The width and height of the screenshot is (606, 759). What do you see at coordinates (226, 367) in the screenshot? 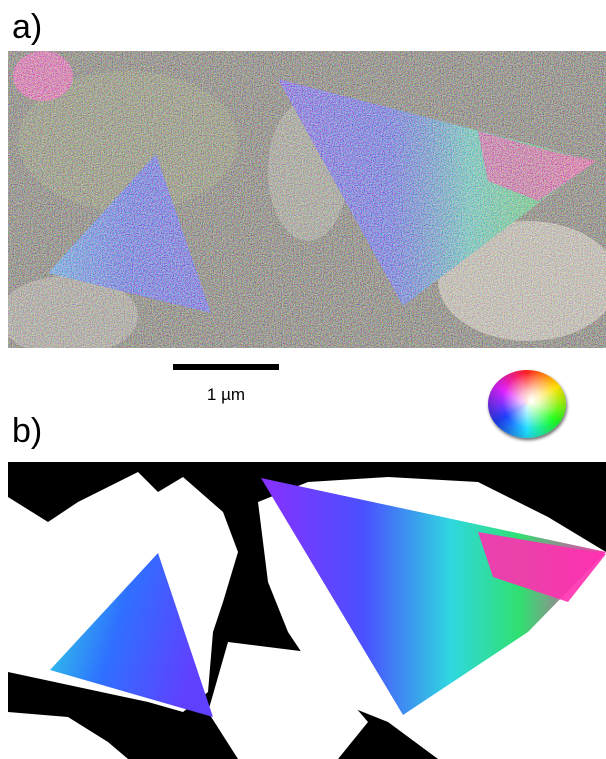
I see `scale-bar` at bounding box center [226, 367].